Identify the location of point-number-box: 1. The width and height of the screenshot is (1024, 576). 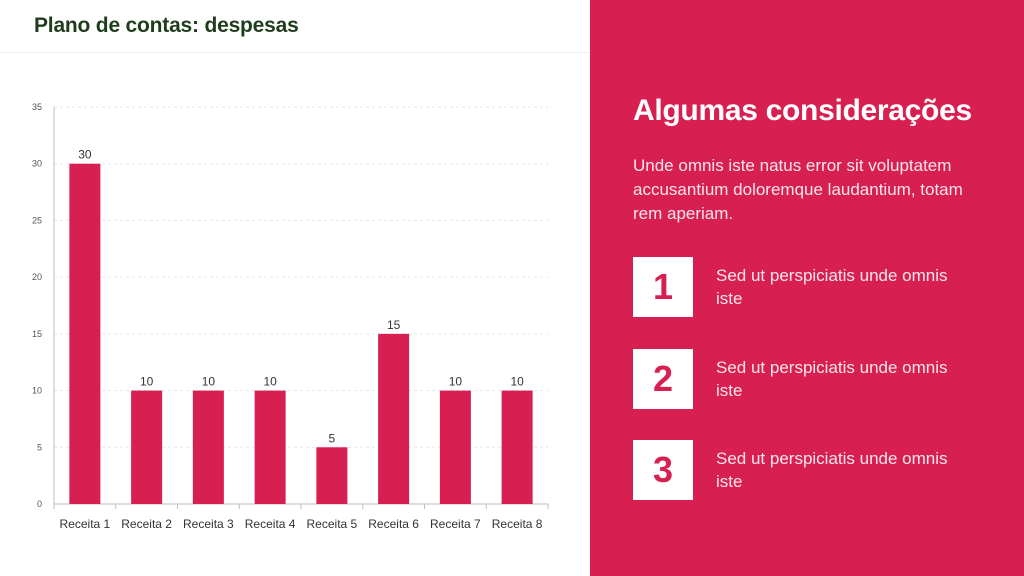
(663, 287).